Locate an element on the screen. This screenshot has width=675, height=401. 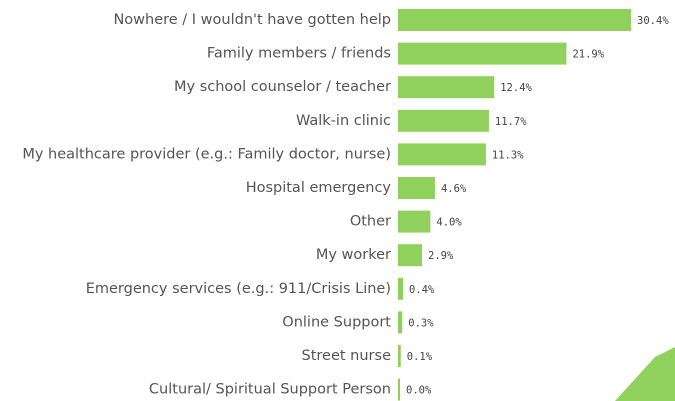
category-label: My school counselor / teacher is located at coordinates (282, 87).